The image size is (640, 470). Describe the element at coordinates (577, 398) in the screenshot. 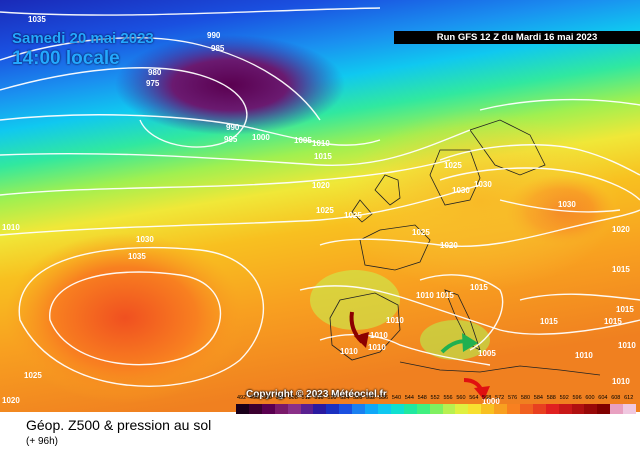

I see `scale-tick-label: 596` at that location.